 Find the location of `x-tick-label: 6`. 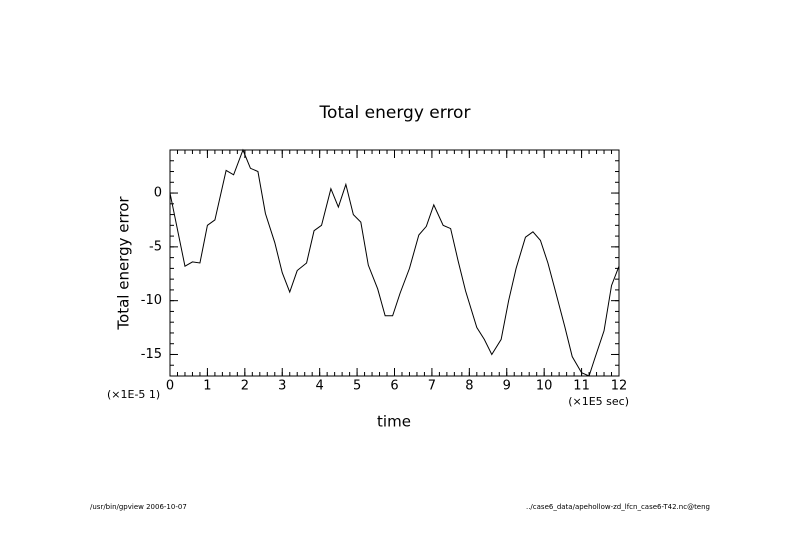

x-tick-label: 6 is located at coordinates (394, 386).